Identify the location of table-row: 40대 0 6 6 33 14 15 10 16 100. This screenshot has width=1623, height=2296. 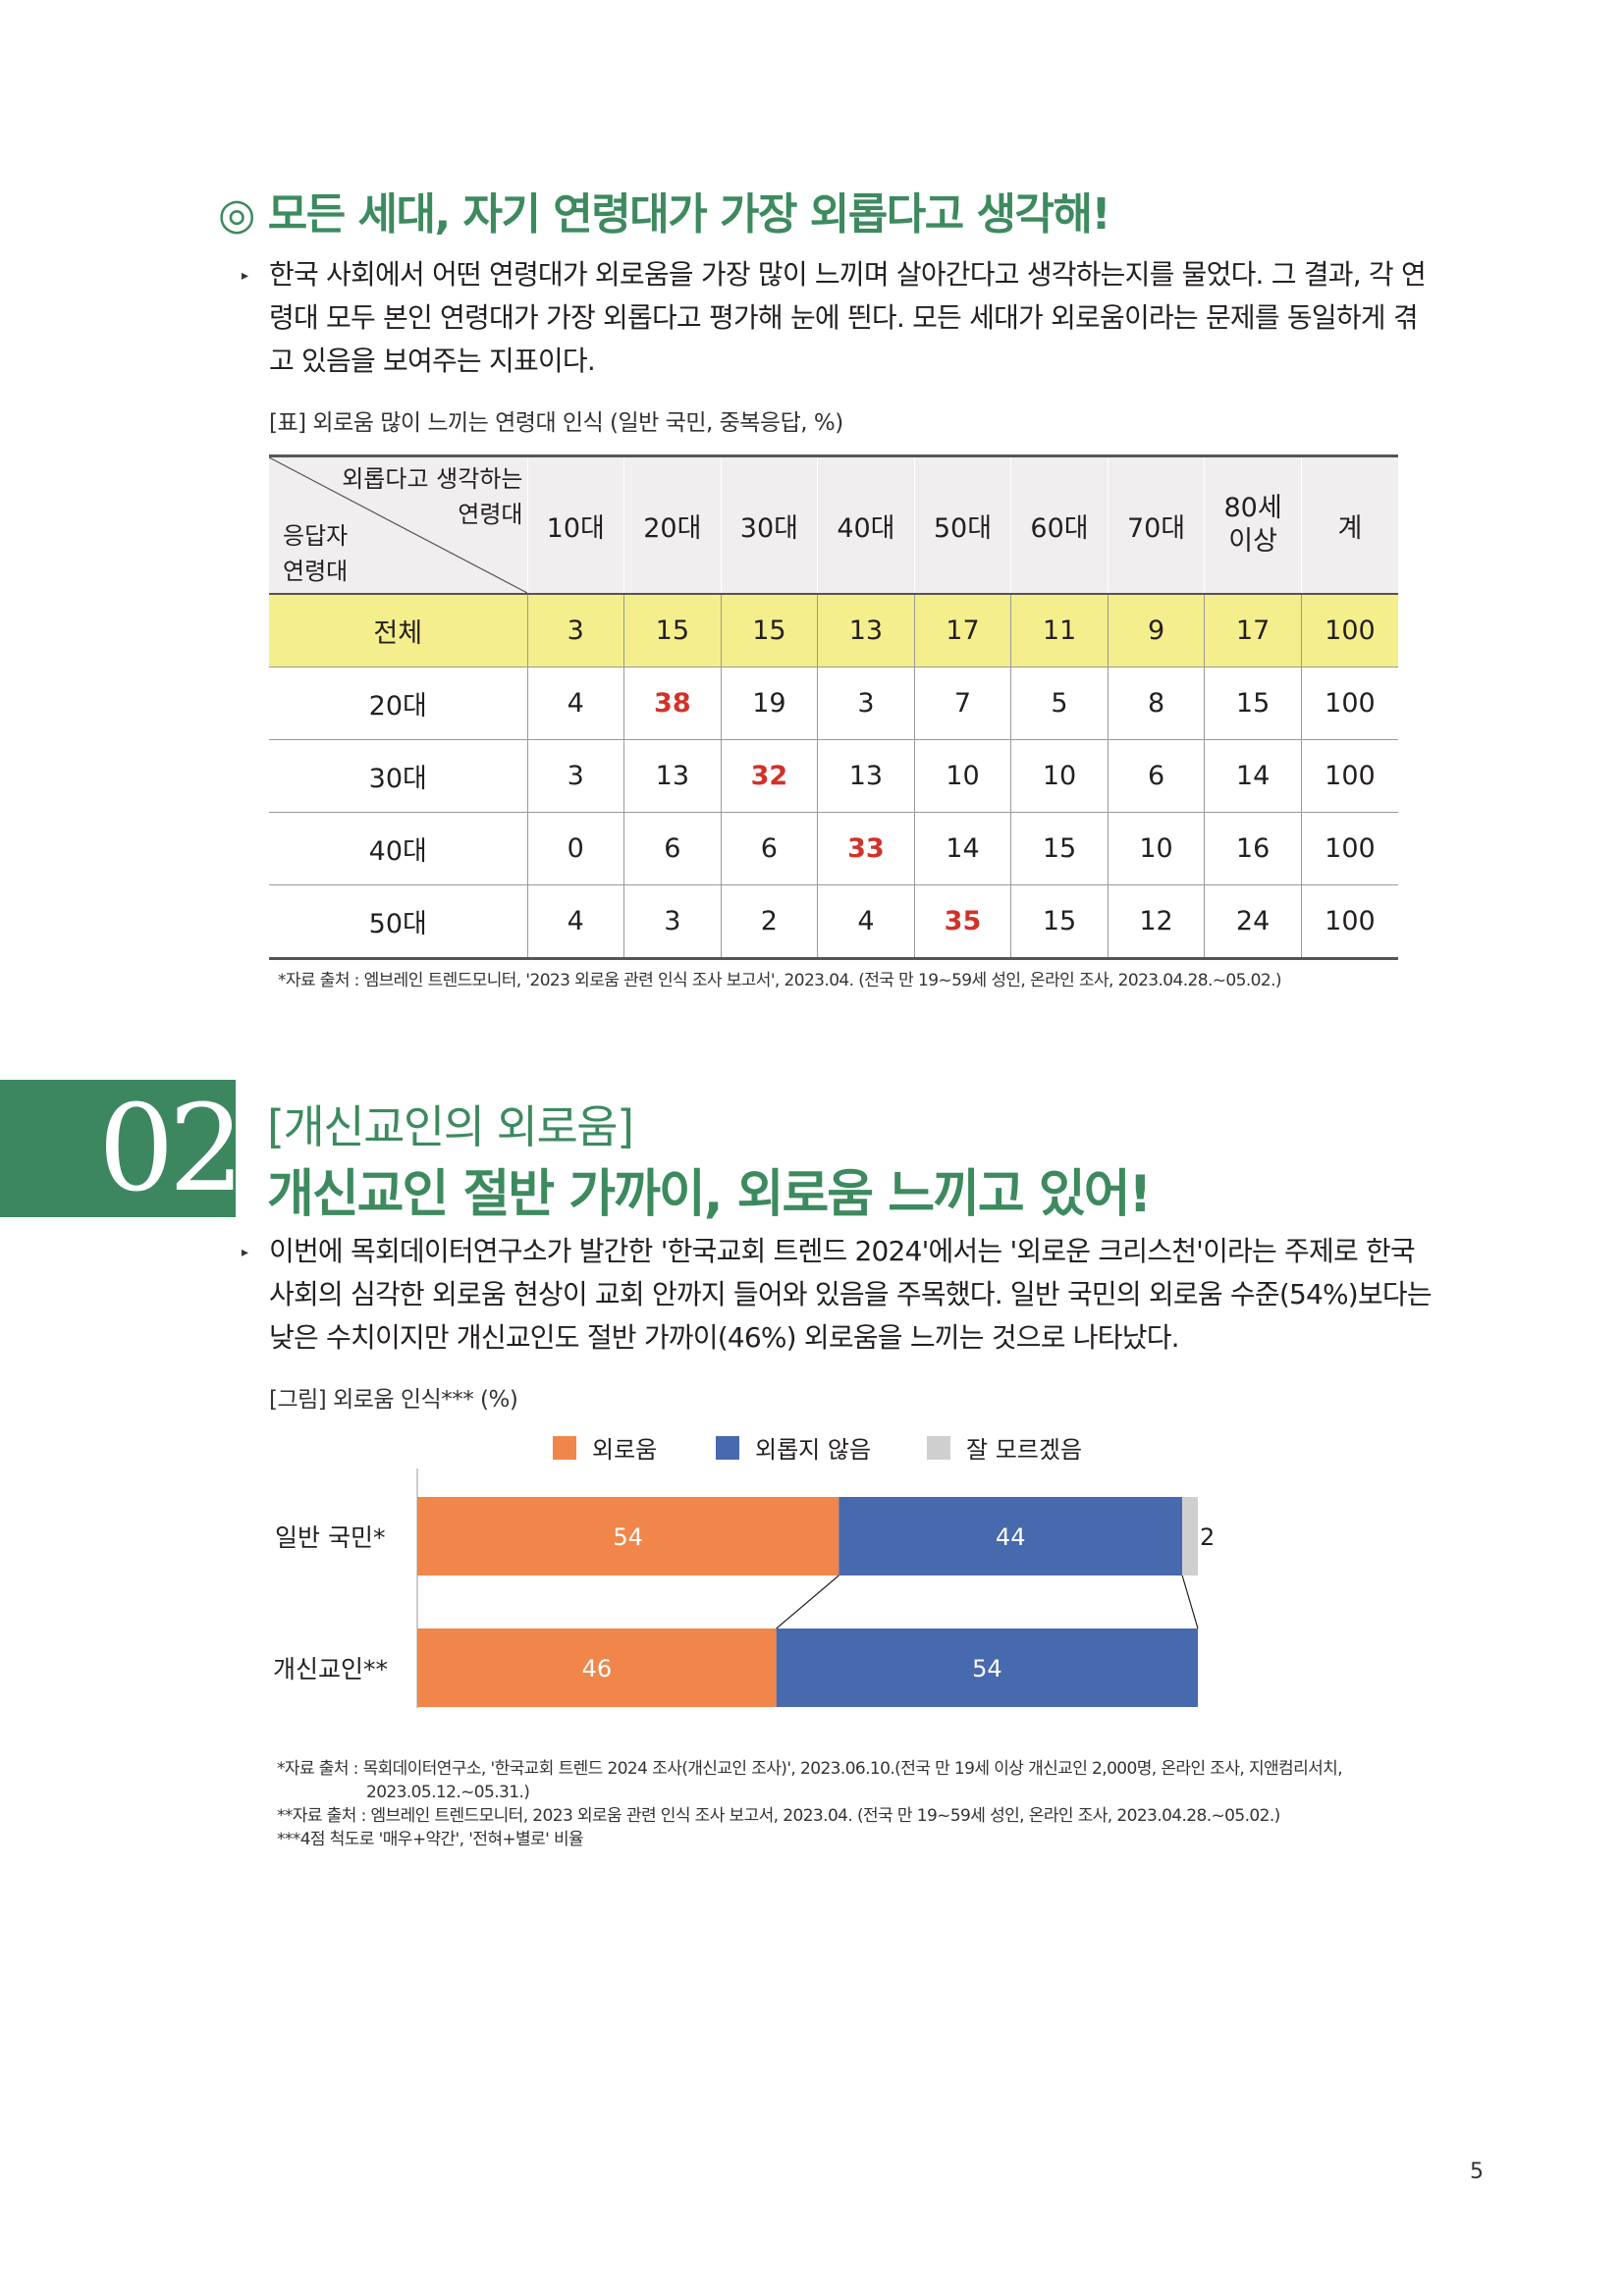
(833, 849).